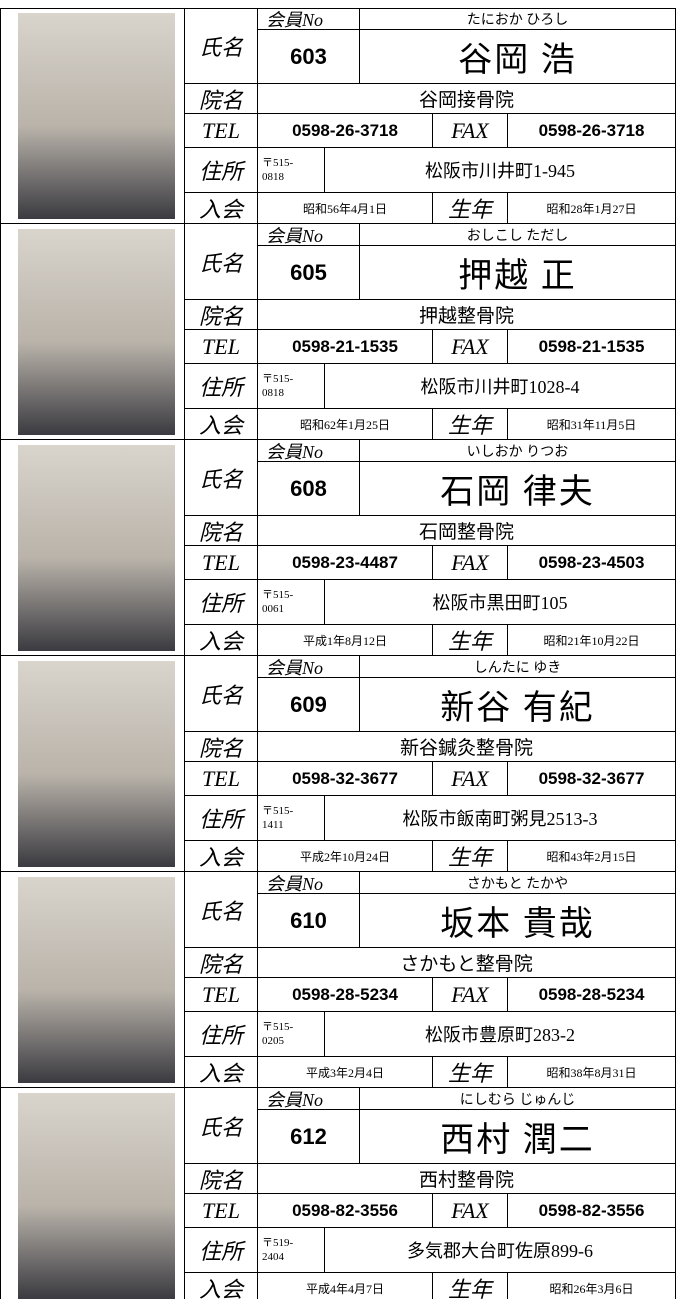 The image size is (676, 1299). I want to click on member-no: 609, so click(309, 705).